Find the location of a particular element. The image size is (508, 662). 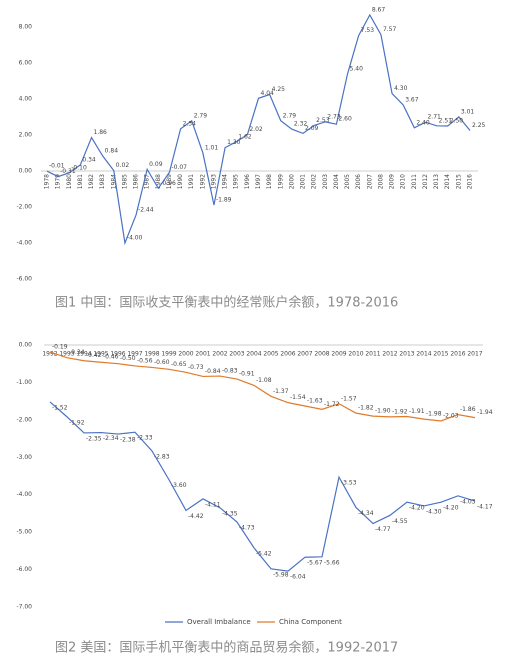

data-label: -0.60 is located at coordinates (162, 362).